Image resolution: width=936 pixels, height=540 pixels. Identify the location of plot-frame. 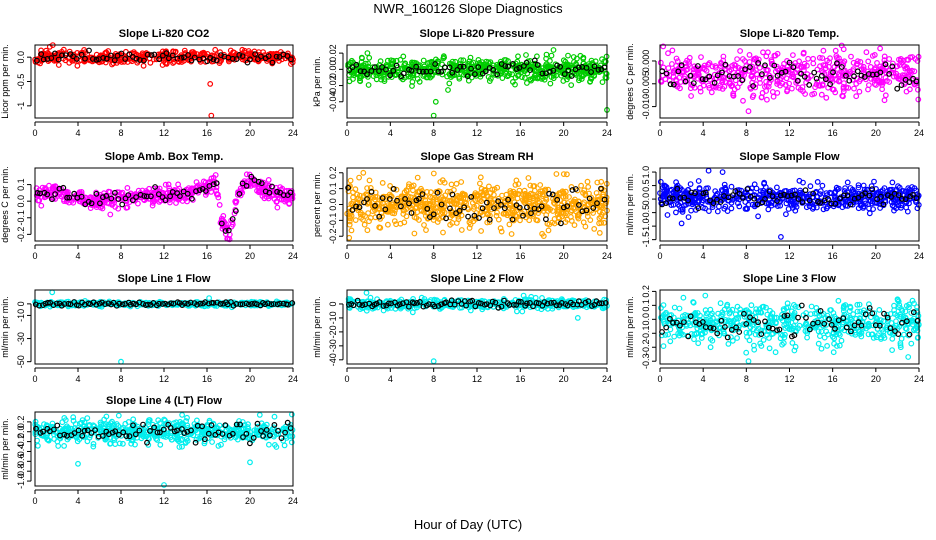
(789, 81).